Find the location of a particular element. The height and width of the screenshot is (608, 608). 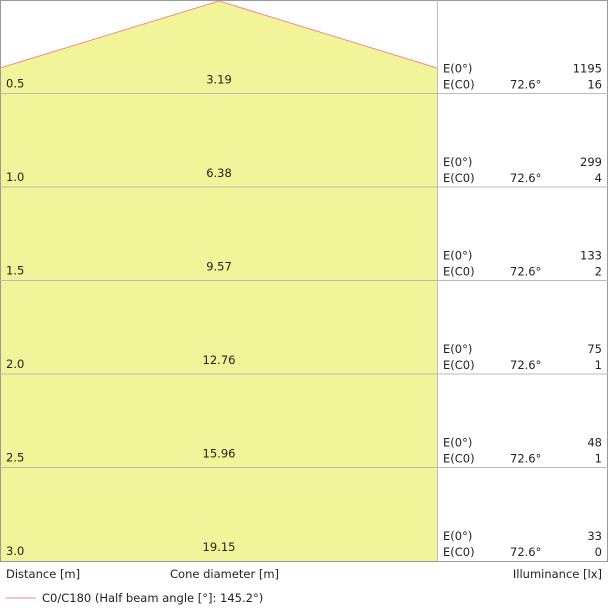

diameter: 12.76 is located at coordinates (219, 360).